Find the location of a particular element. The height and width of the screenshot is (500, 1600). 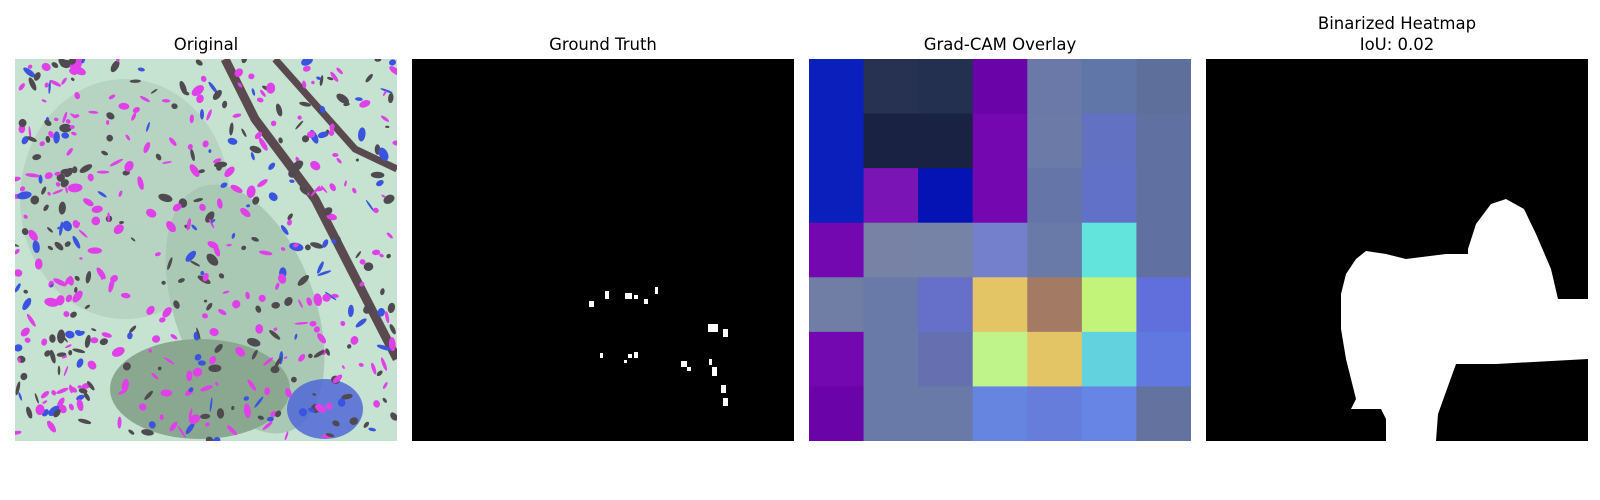

heatmap-cell-r3-c1 is located at coordinates (891, 250).